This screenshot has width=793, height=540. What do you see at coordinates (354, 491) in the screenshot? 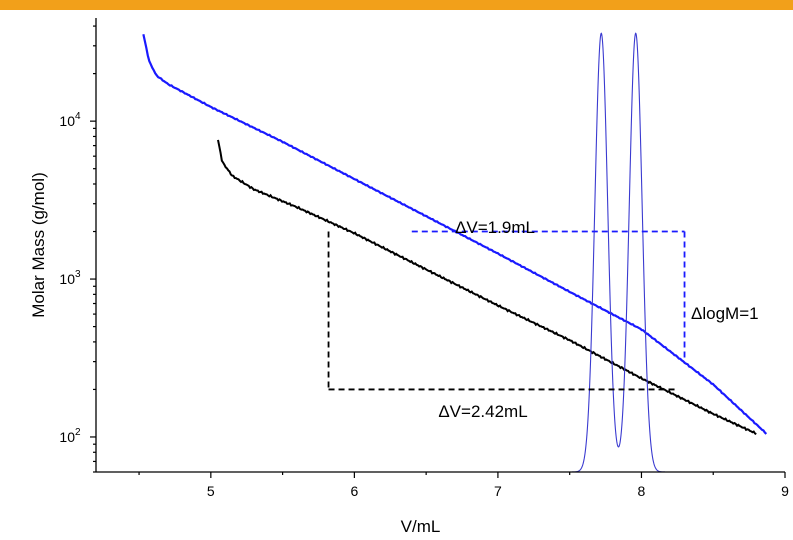
I see `x-tick-label: 6` at bounding box center [354, 491].